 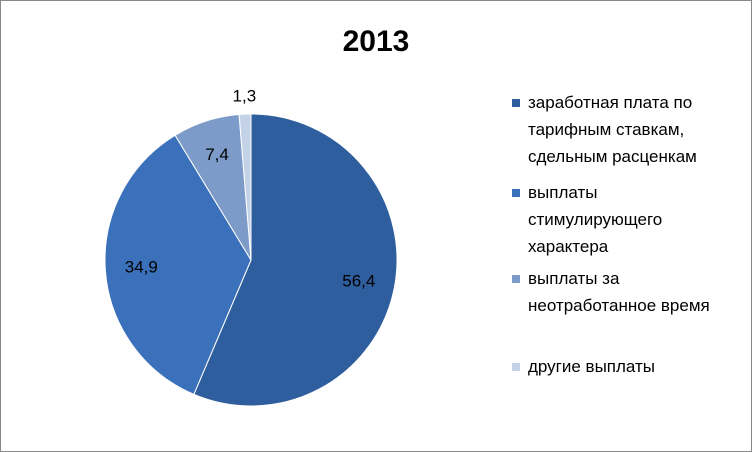 I want to click on data-label: 56,4, so click(x=358, y=280).